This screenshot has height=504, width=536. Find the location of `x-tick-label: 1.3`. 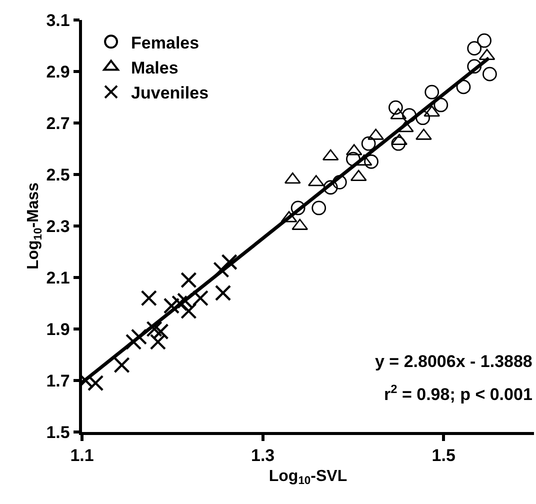

x-tick-label: 1.3 is located at coordinates (262, 456).